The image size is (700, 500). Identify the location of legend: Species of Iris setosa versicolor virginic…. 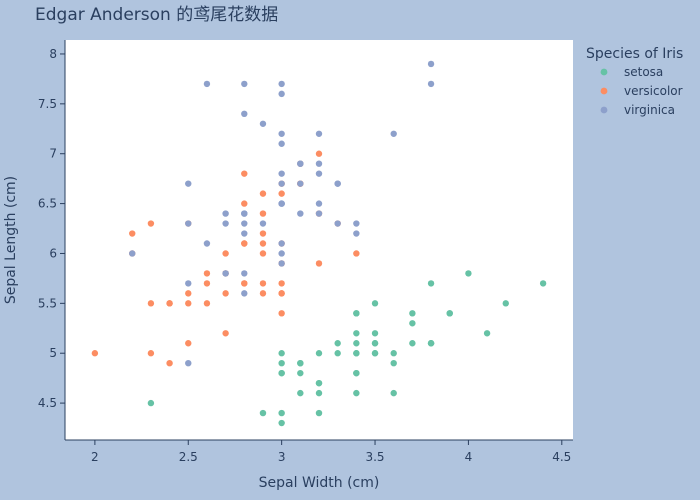
(634, 81).